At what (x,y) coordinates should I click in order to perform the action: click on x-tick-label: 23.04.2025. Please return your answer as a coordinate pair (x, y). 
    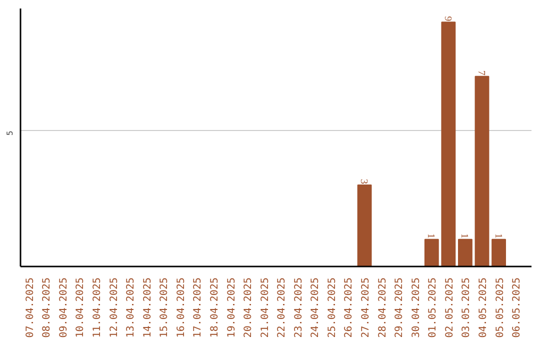
    Looking at the image, I should click on (298, 307).